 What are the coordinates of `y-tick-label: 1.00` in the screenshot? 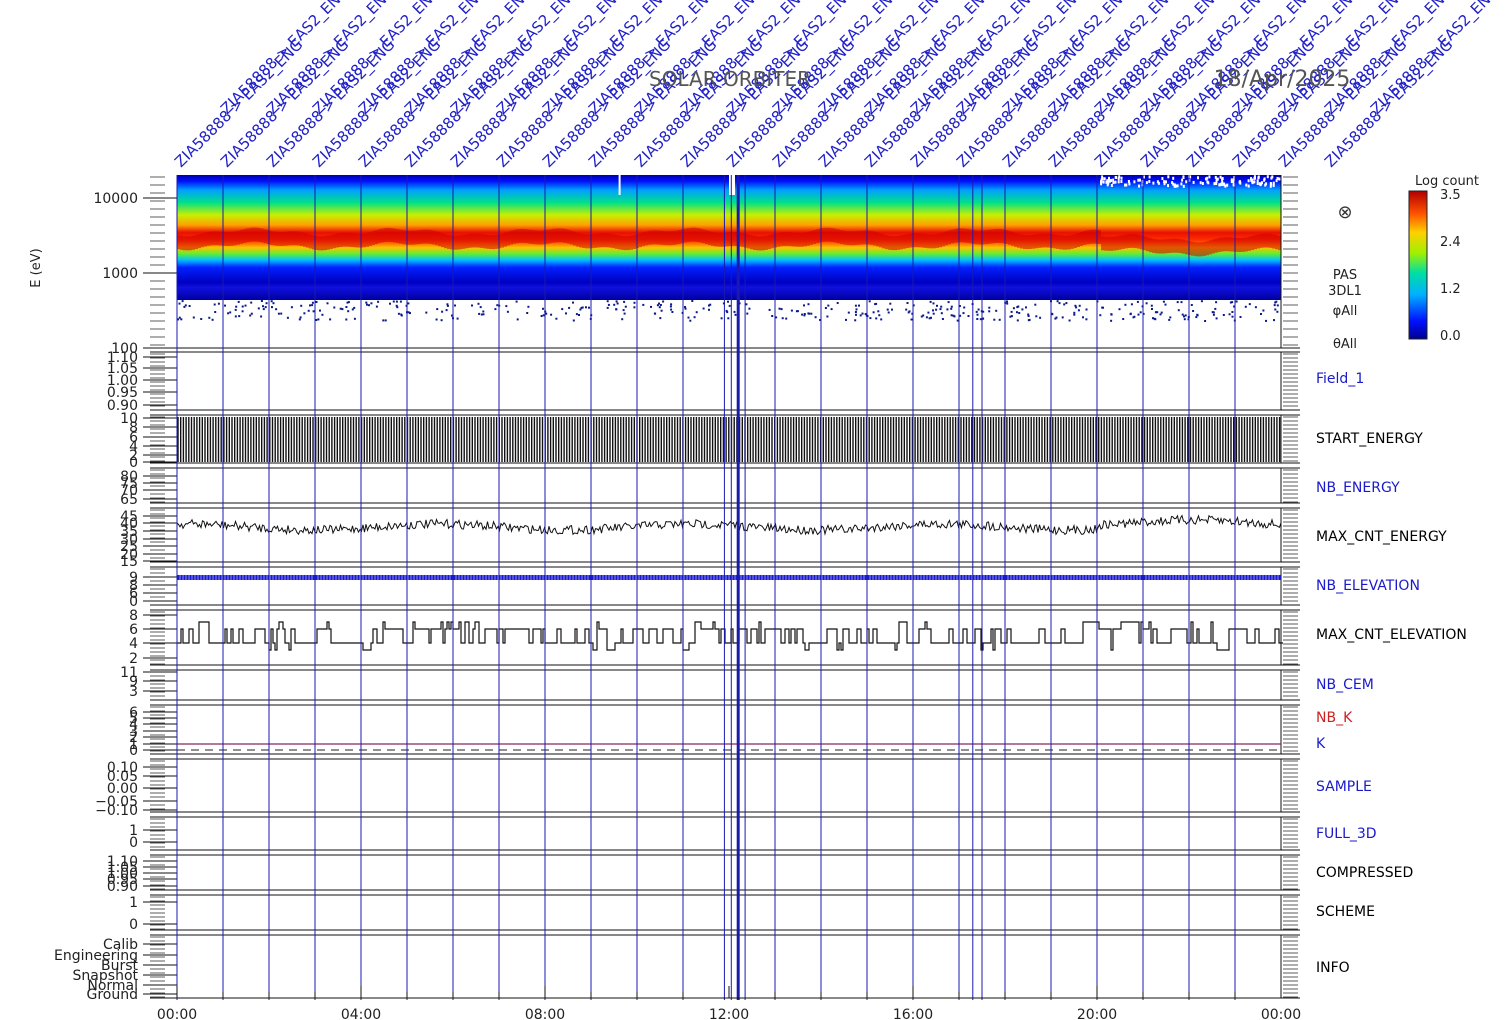 It's located at (122, 874).